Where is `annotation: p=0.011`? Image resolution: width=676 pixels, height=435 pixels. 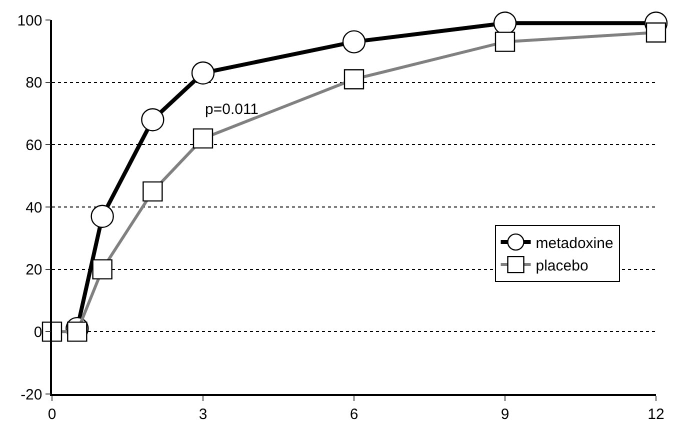
annotation: p=0.011 is located at coordinates (232, 109).